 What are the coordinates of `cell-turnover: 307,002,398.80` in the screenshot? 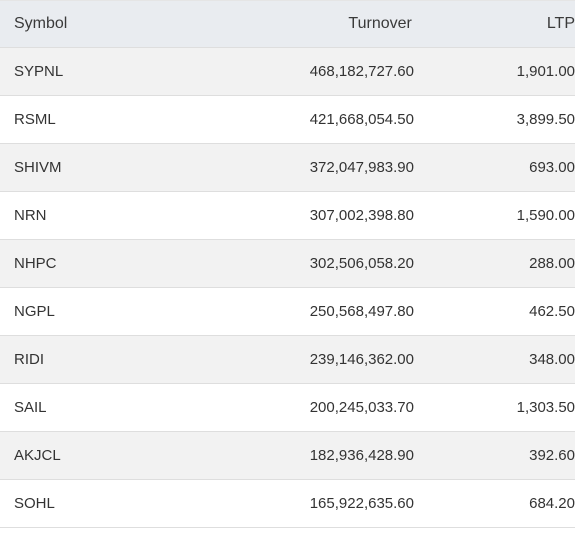 It's located at (361, 215).